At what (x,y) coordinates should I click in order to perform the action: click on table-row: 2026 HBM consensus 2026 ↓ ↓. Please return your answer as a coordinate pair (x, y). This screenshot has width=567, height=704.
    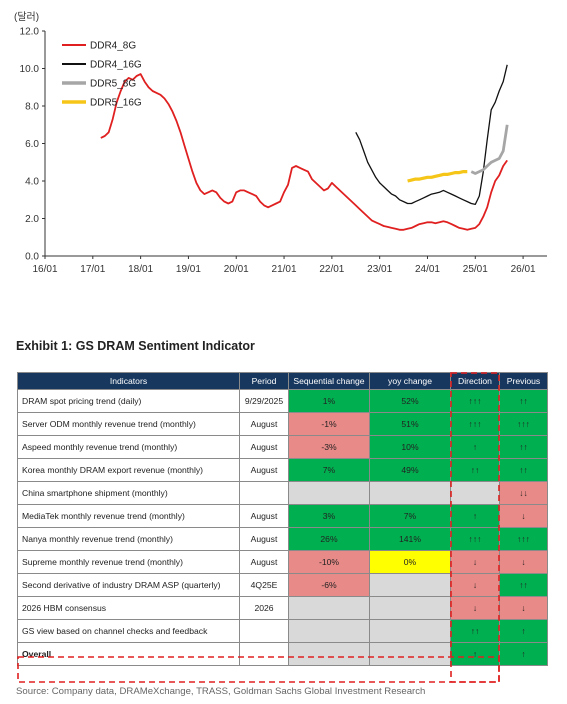
    Looking at the image, I should click on (282, 608).